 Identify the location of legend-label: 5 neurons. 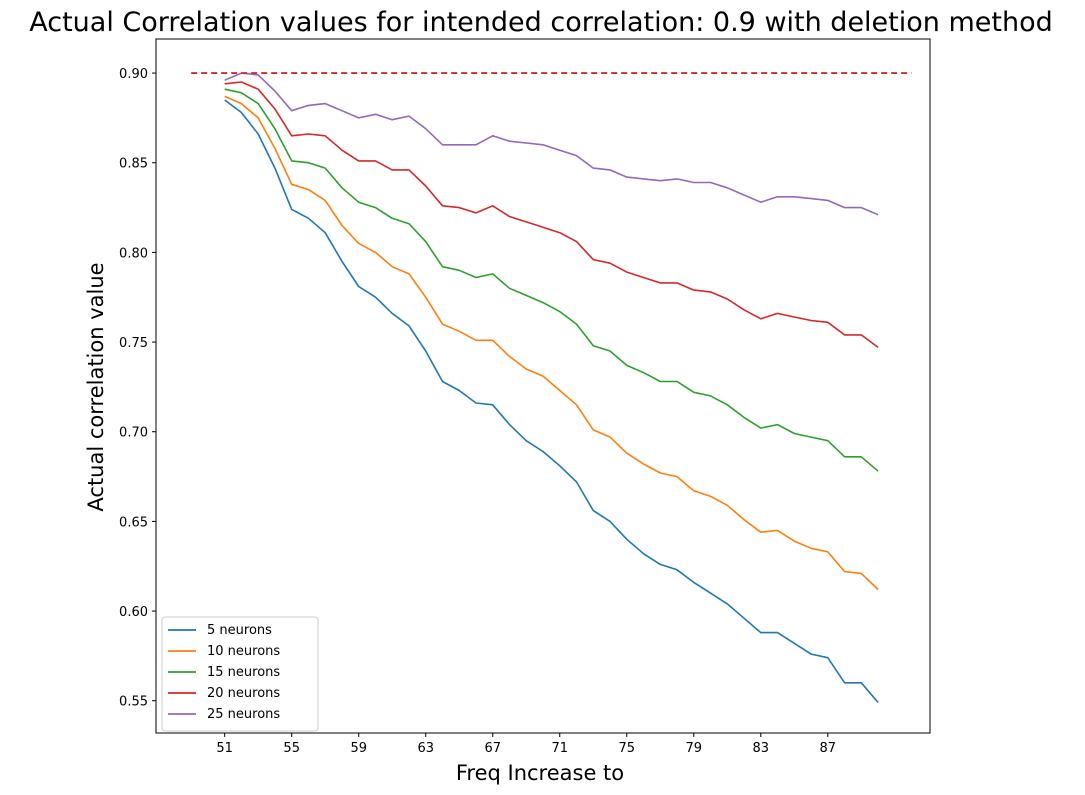
(239, 630).